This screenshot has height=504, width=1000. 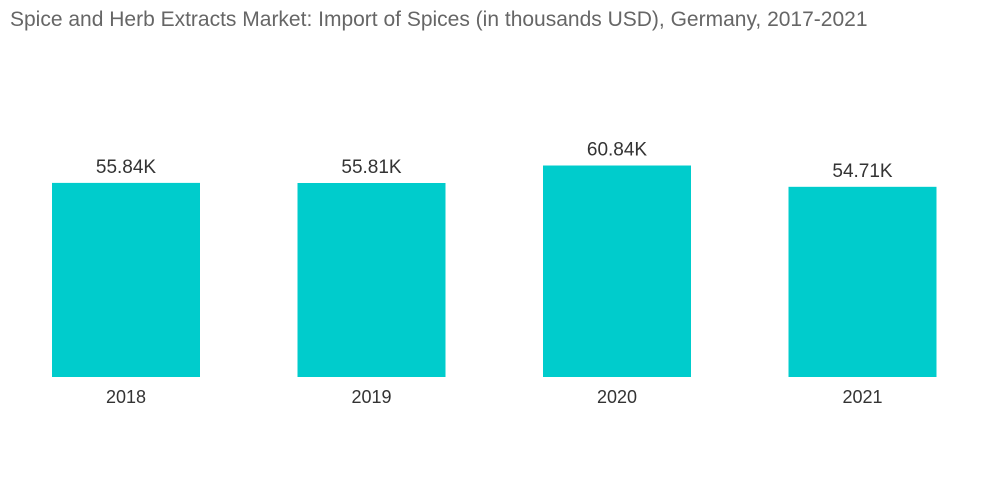 I want to click on data-label-2018: 55.84K, so click(x=126, y=167).